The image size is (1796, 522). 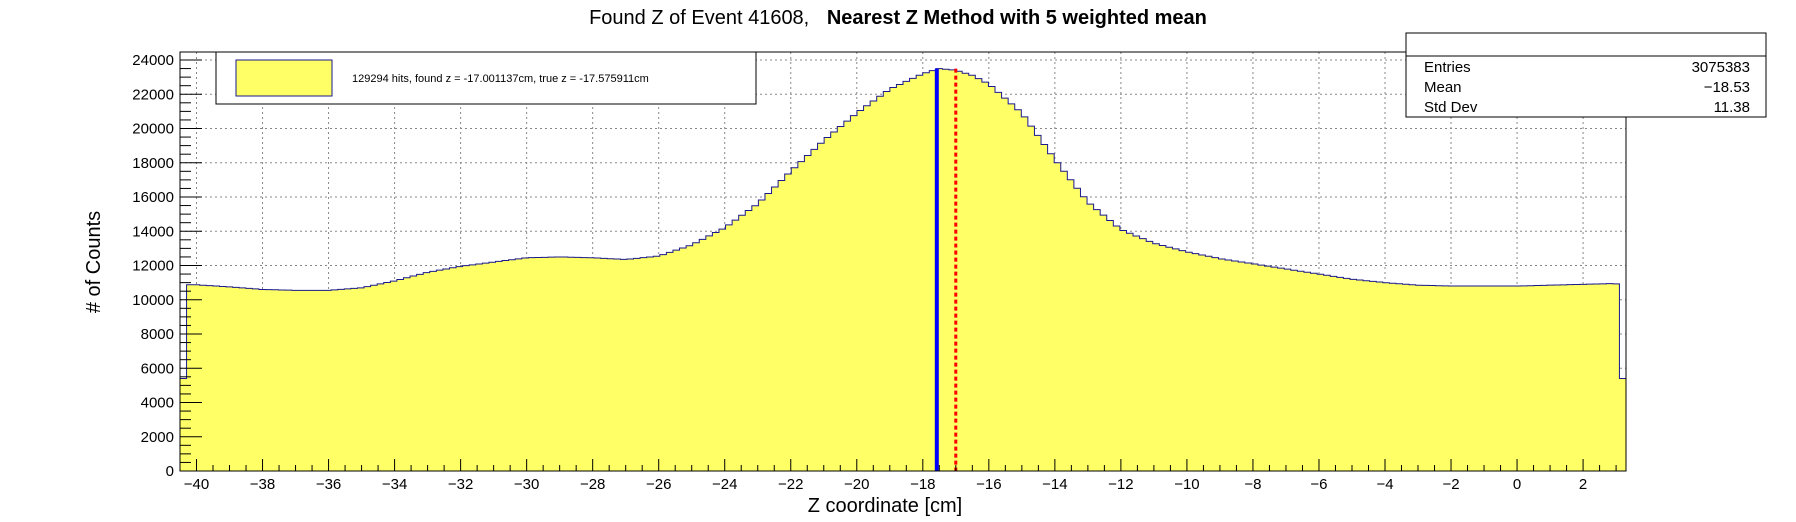 What do you see at coordinates (922, 484) in the screenshot?
I see `x-tick-label: −18` at bounding box center [922, 484].